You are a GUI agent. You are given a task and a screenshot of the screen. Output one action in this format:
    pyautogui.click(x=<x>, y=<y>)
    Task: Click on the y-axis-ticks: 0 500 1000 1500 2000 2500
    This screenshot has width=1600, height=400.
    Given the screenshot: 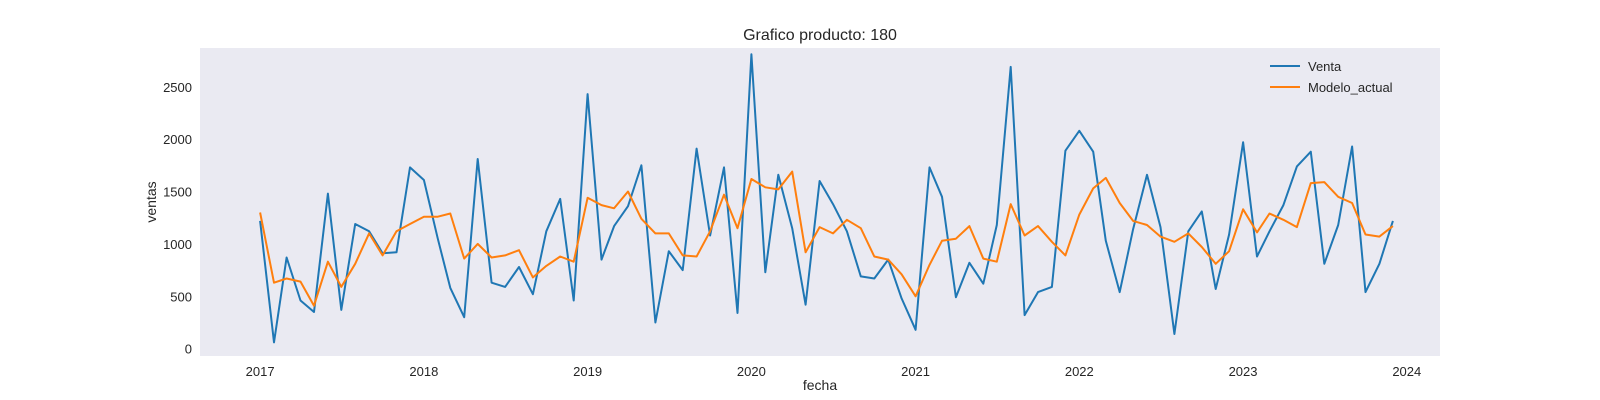 What is the action you would take?
    pyautogui.click(x=177, y=218)
    